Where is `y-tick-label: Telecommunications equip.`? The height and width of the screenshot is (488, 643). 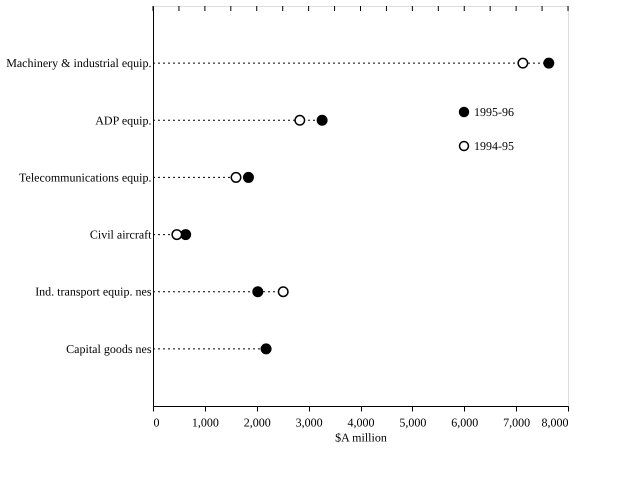
y-tick-label: Telecommunications equip. is located at coordinates (85, 177).